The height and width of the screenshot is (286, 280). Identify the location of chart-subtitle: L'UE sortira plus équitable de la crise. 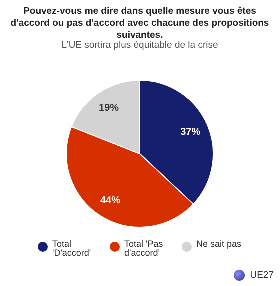
(140, 45).